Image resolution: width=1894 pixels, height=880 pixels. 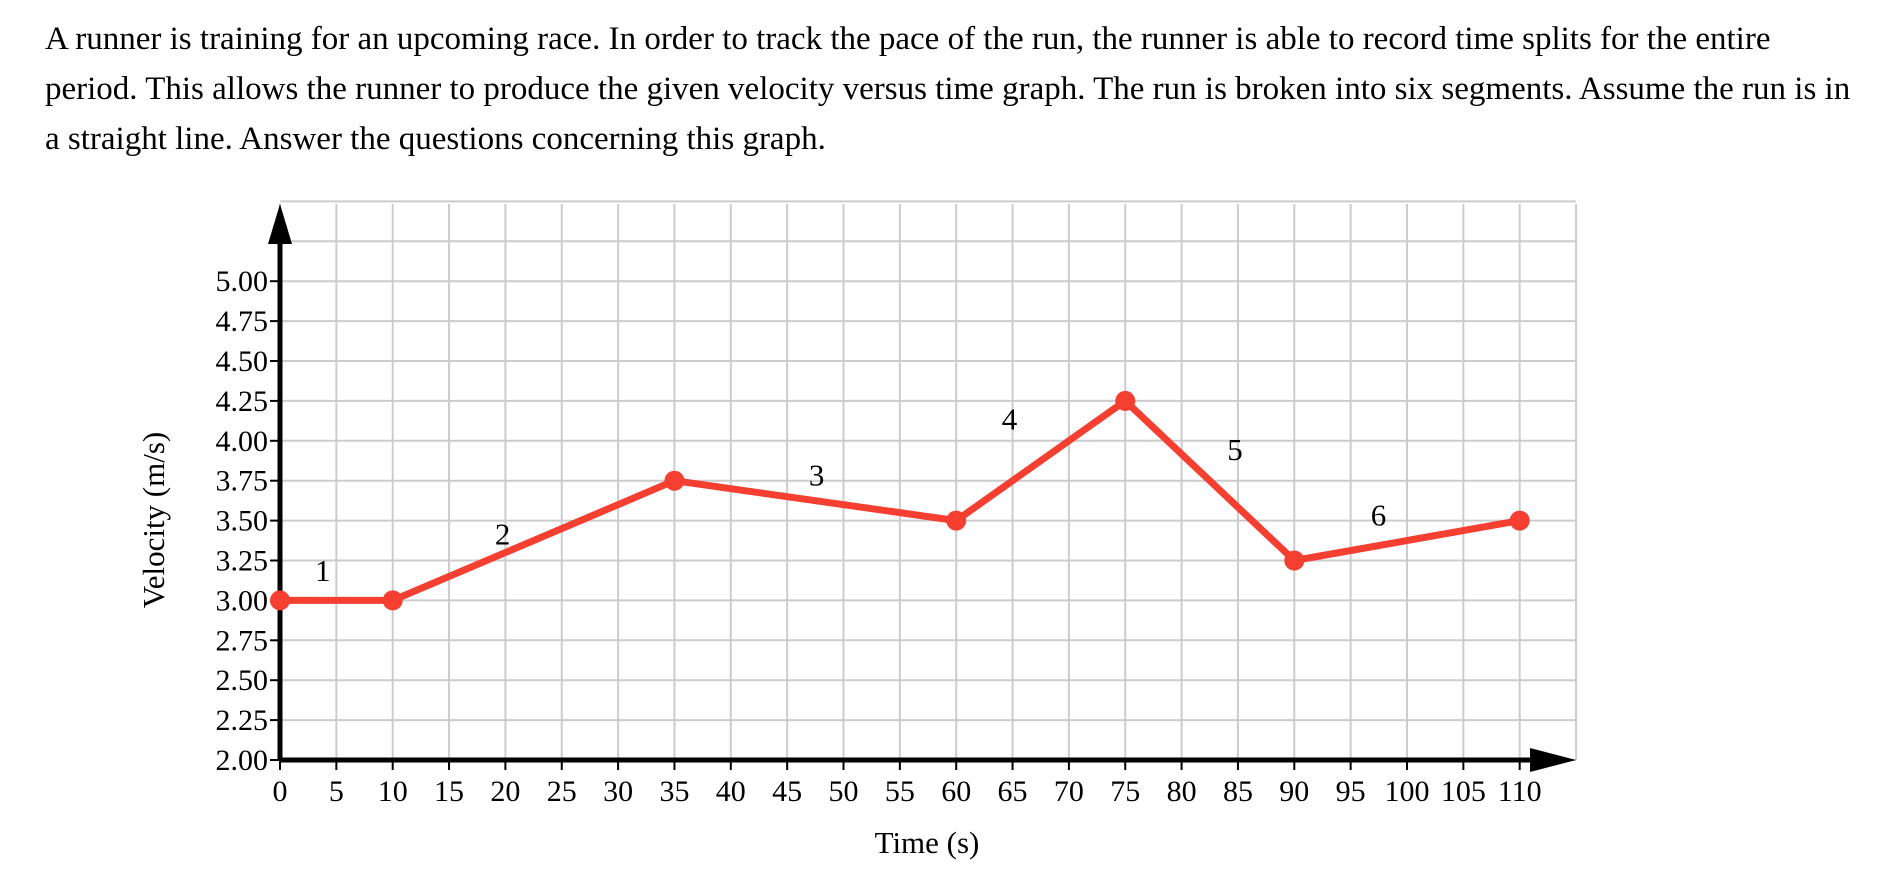 What do you see at coordinates (505, 791) in the screenshot?
I see `x-tick-label: 20` at bounding box center [505, 791].